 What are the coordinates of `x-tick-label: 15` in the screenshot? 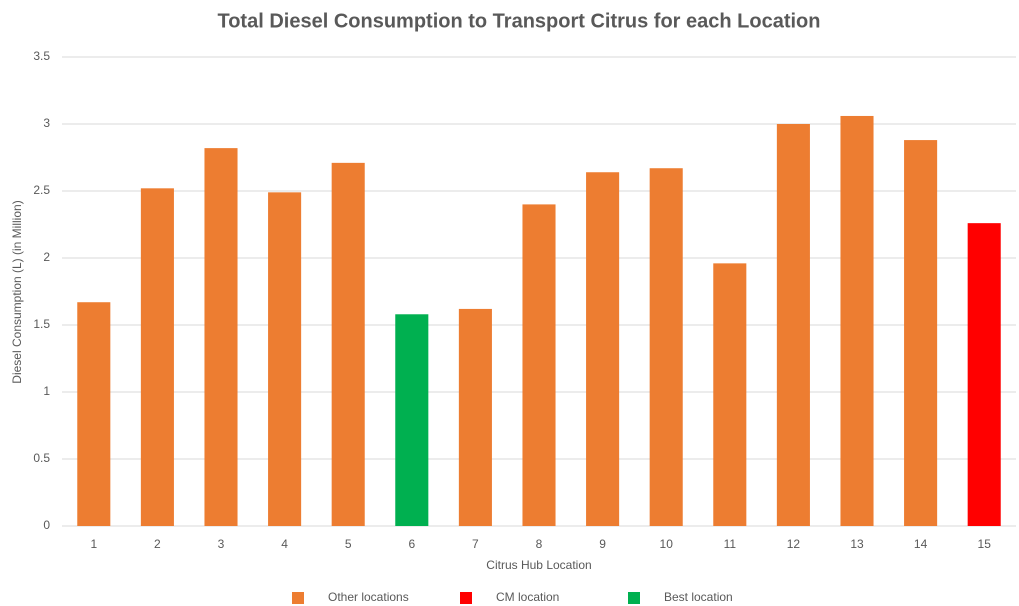 It's located at (985, 544).